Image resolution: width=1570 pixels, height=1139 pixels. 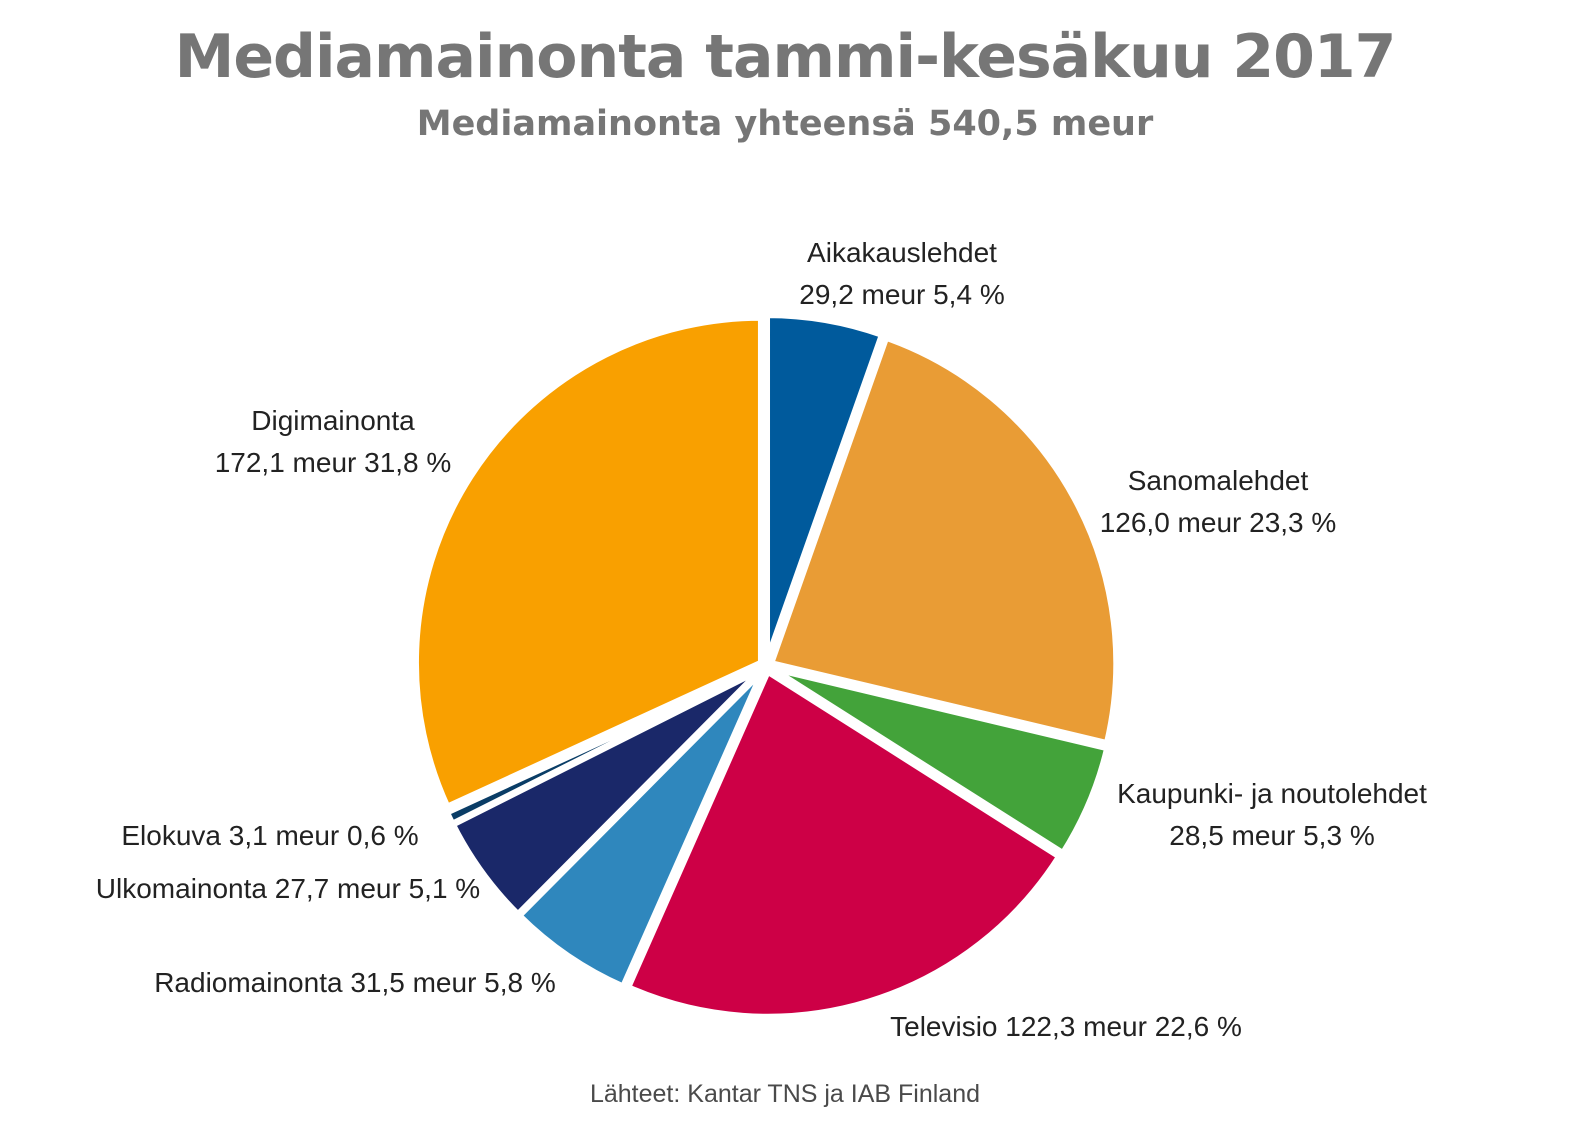 I want to click on slice-label-televisio: Televisio 122,3 meur 22,6 %, so click(x=1066, y=1026).